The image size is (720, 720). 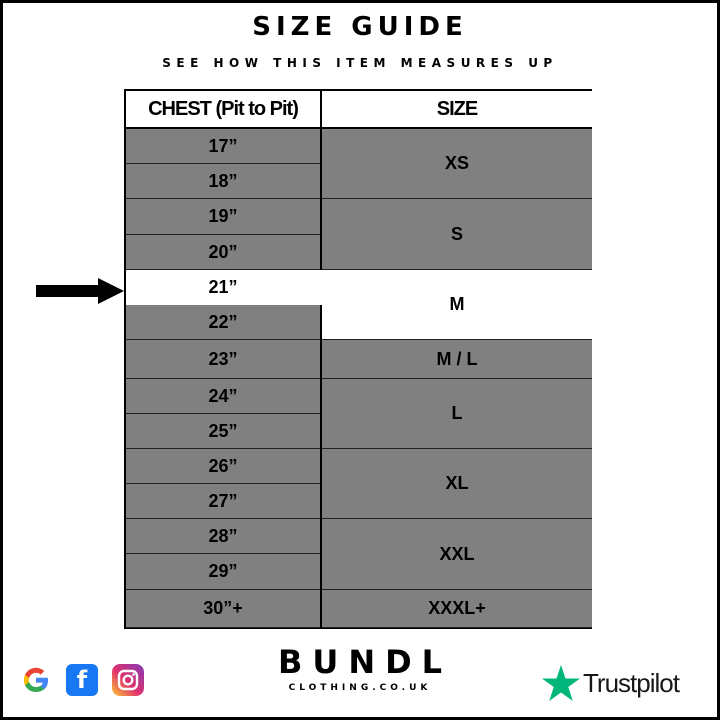 I want to click on instagram-icon, so click(x=128, y=680).